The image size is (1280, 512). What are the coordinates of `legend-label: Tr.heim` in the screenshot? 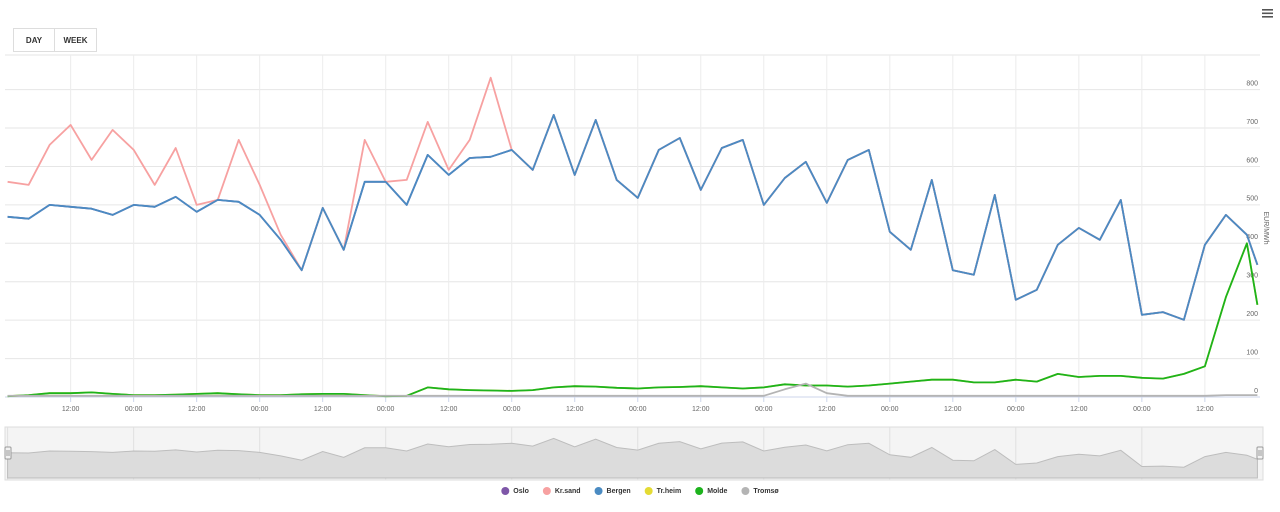 It's located at (669, 491).